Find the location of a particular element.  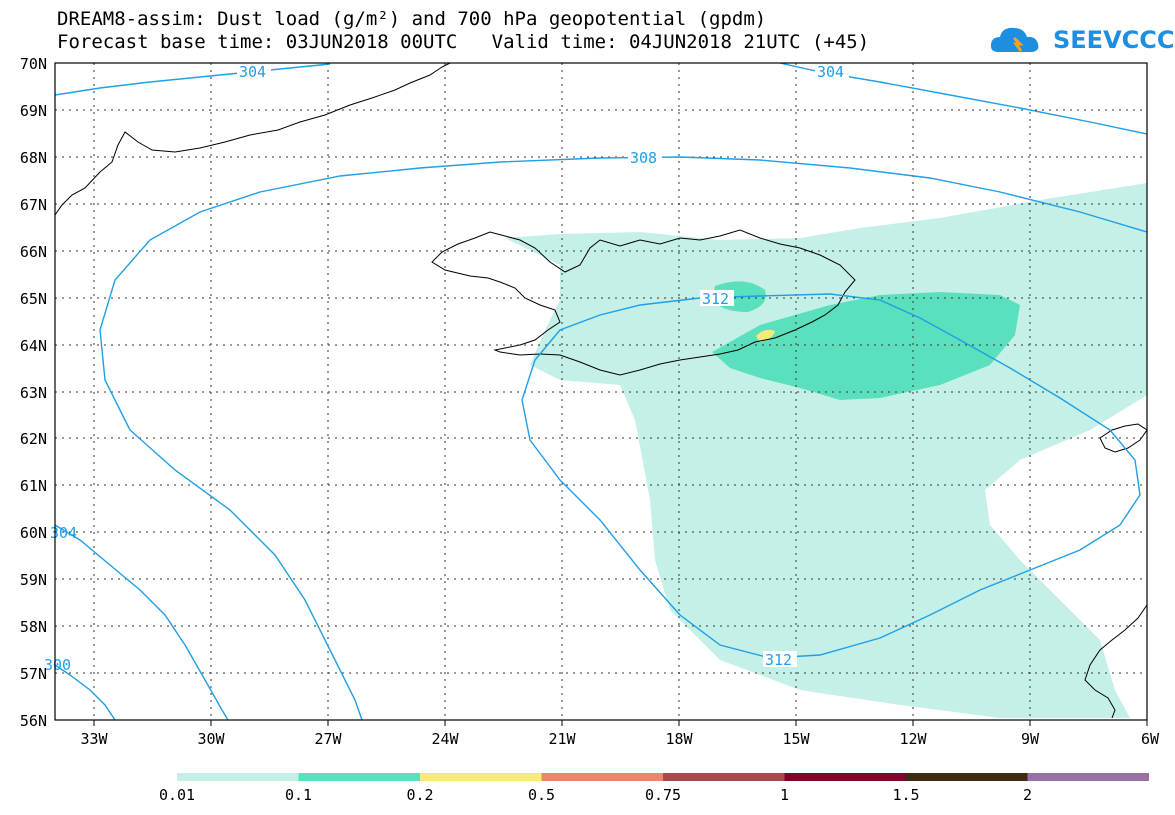

legend-label: 0.1 is located at coordinates (298, 795).